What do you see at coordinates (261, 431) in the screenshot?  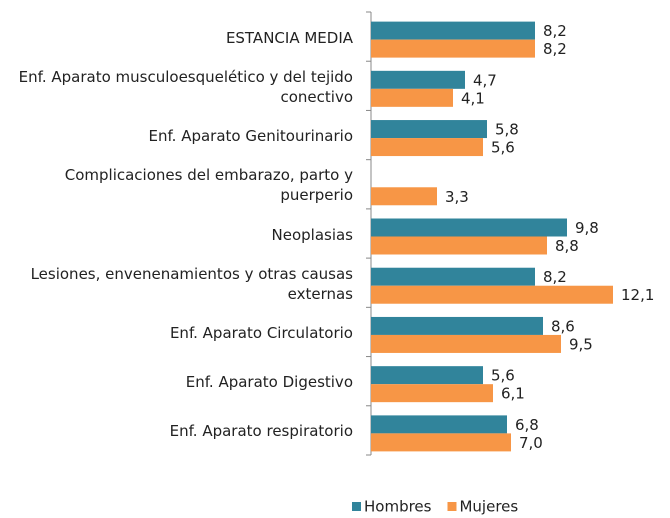 I see `category-label: Enf. Aparato respiratorio` at bounding box center [261, 431].